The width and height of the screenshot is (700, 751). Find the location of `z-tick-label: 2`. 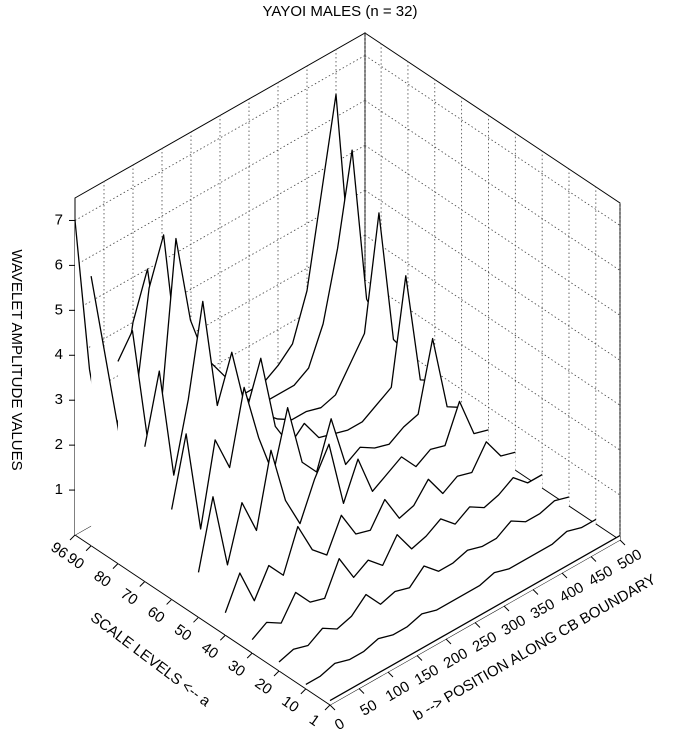

z-tick-label: 2 is located at coordinates (59, 444).